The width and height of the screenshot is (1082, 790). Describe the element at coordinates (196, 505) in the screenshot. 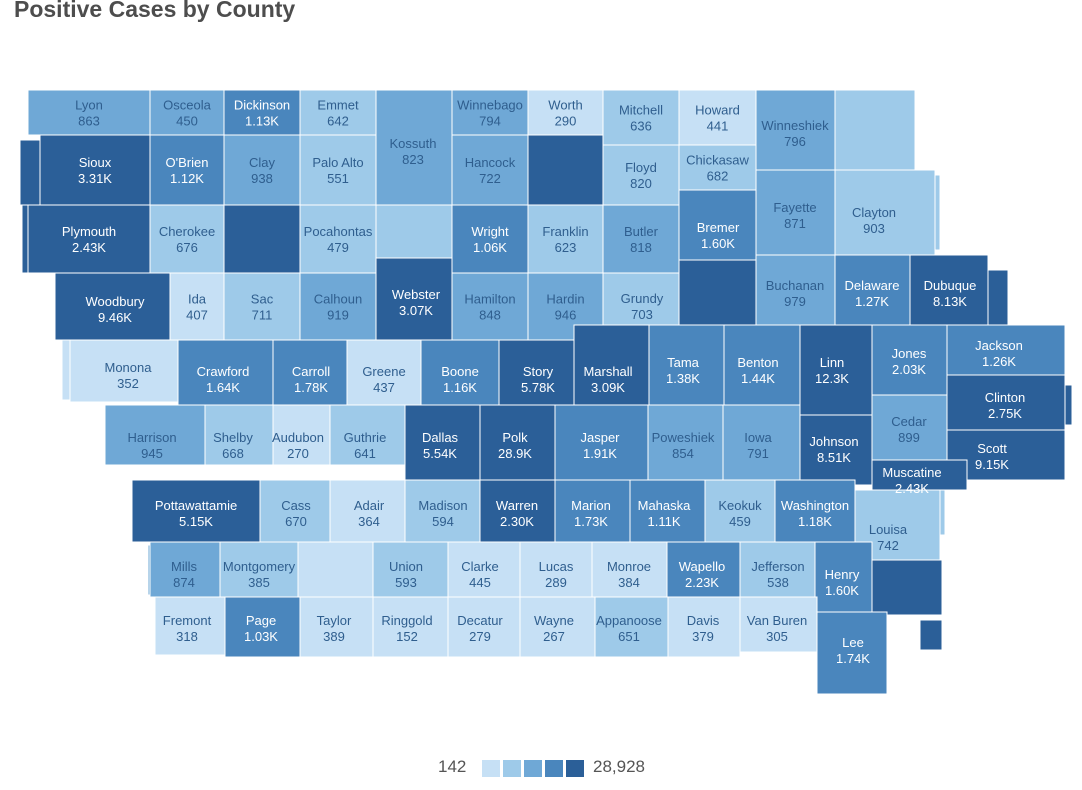

I see `county-name-pottawattamie: Pottawattamie` at that location.